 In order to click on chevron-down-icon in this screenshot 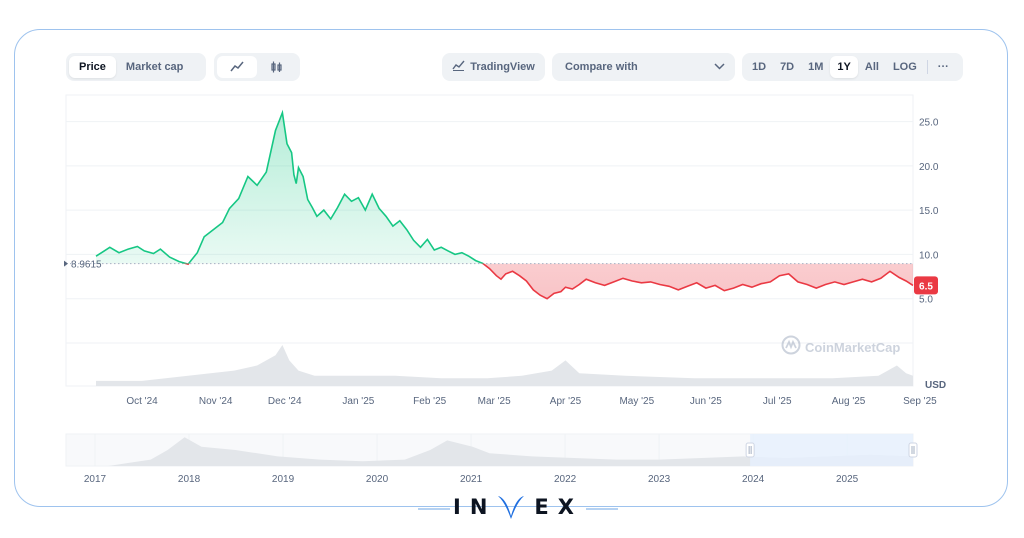, I will do `click(719, 67)`.